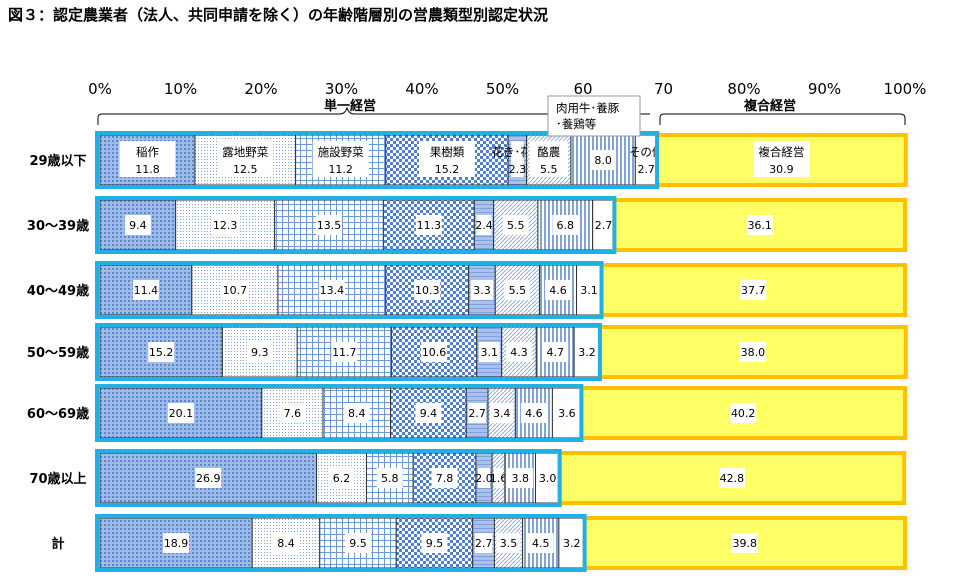 The width and height of the screenshot is (960, 583). I want to click on data-label: 6.2, so click(342, 478).